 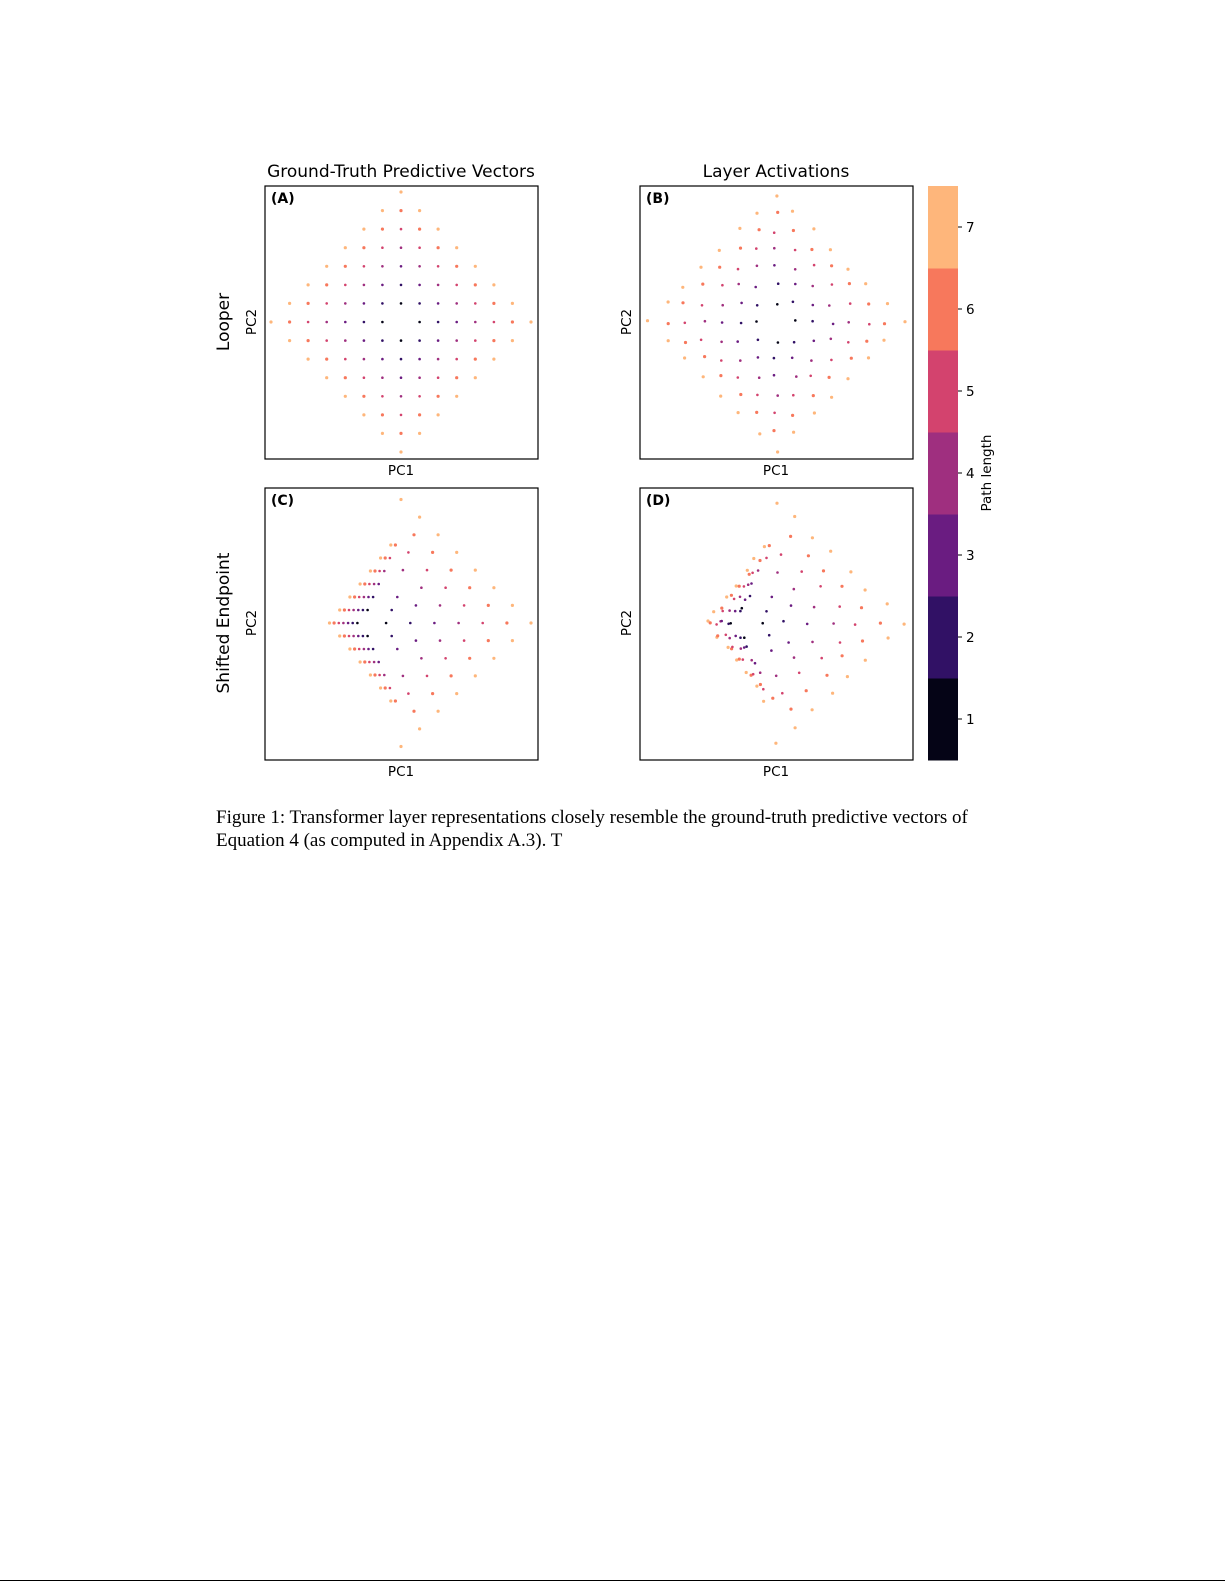 I want to click on row-label-shifted-endpoint: Shifted Endpoint, so click(x=224, y=622).